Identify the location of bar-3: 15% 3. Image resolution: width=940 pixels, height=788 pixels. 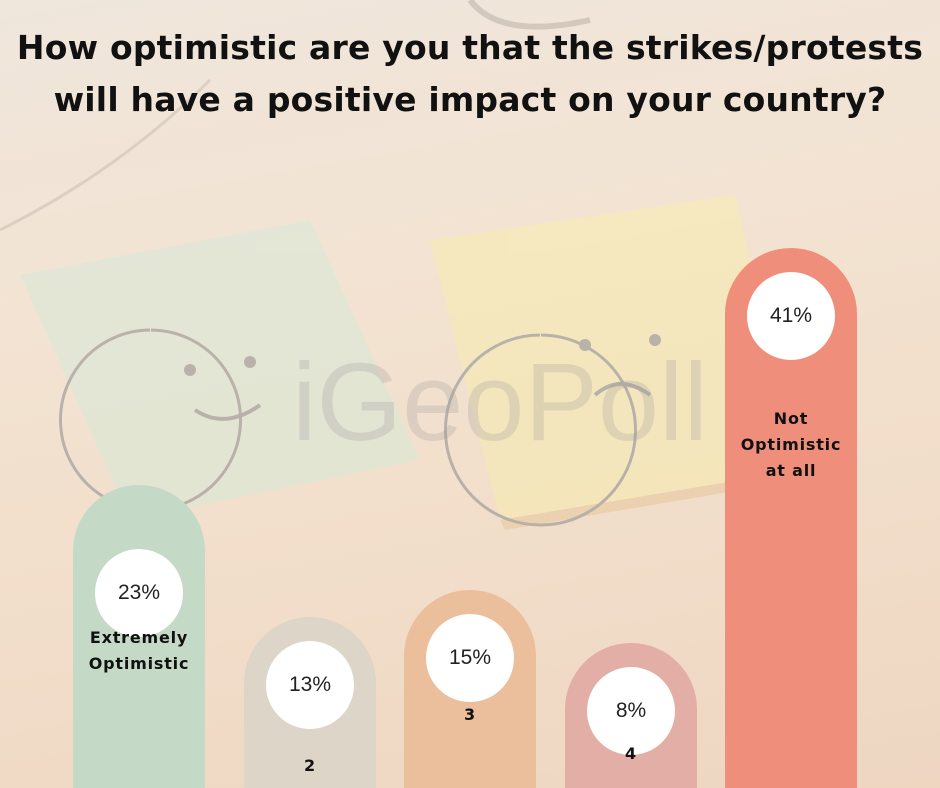
(470, 689).